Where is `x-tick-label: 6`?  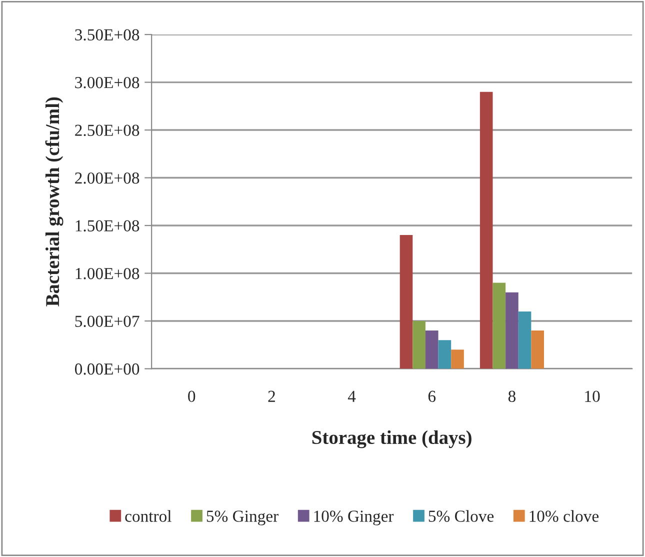
x-tick-label: 6 is located at coordinates (432, 396).